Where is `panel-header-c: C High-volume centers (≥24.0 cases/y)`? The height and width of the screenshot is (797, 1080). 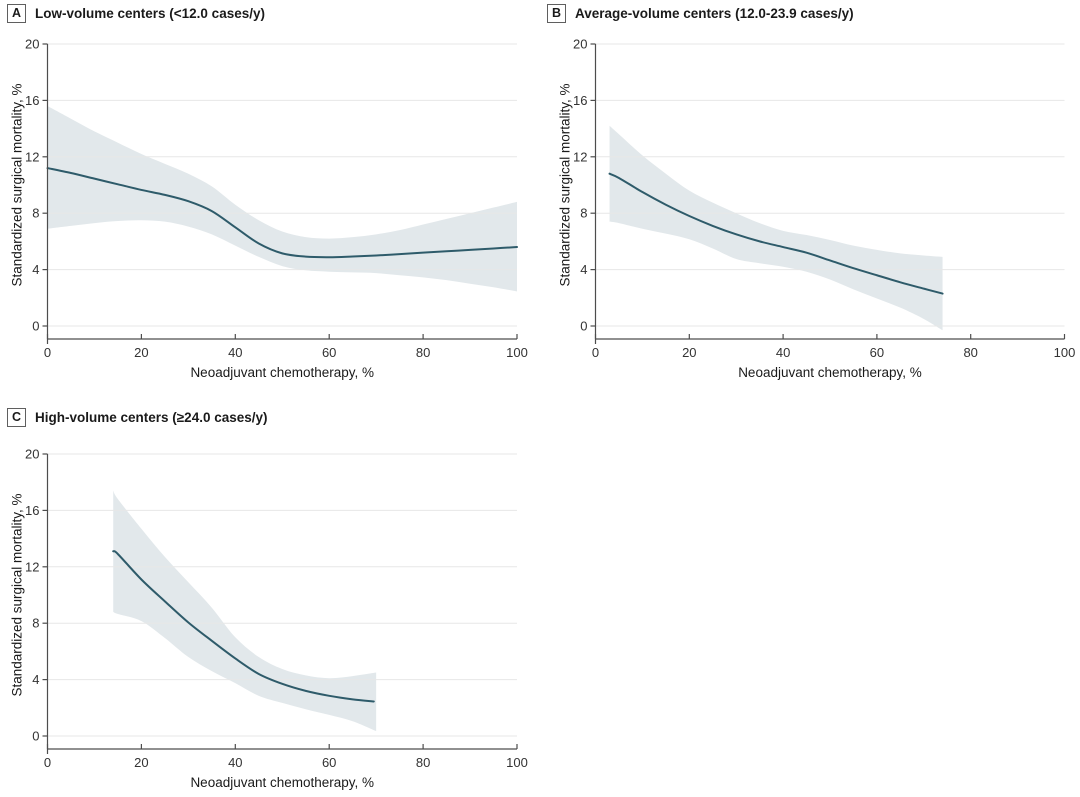
panel-header-c: C High-volume centers (≥24.0 cases/y) is located at coordinates (137, 417).